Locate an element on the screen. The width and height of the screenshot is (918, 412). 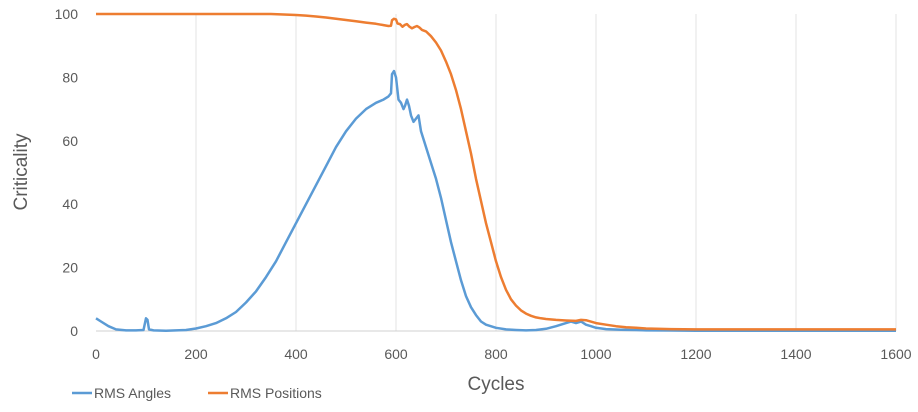
y-tick-label: 60 is located at coordinates (70, 141).